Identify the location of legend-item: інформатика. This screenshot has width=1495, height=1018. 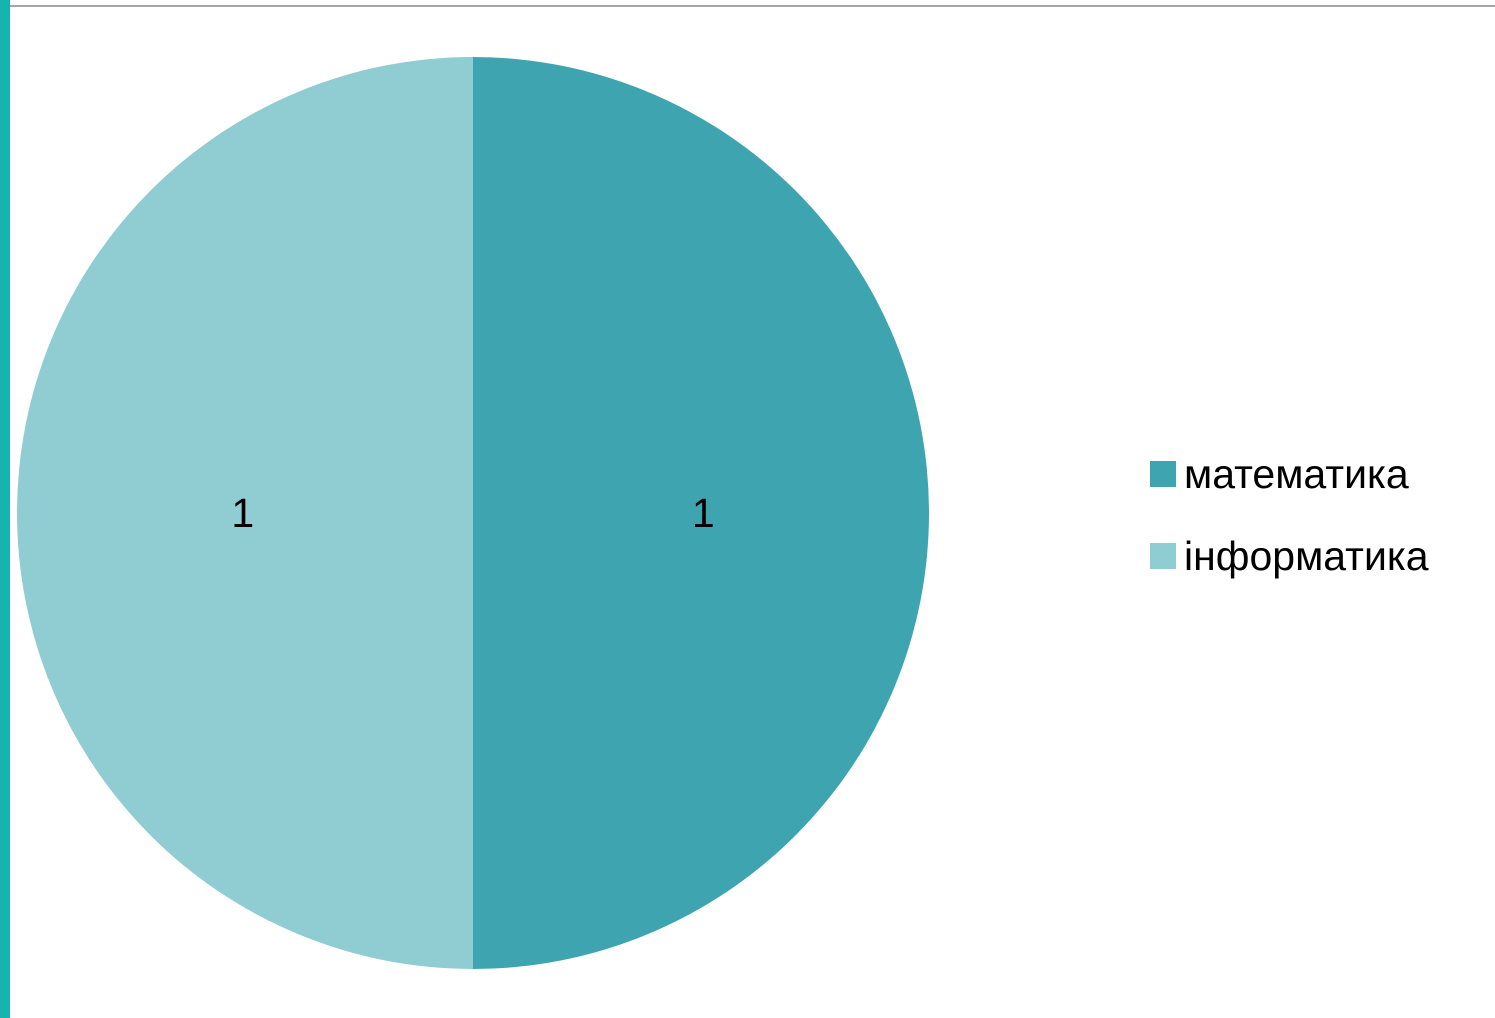
(1289, 556).